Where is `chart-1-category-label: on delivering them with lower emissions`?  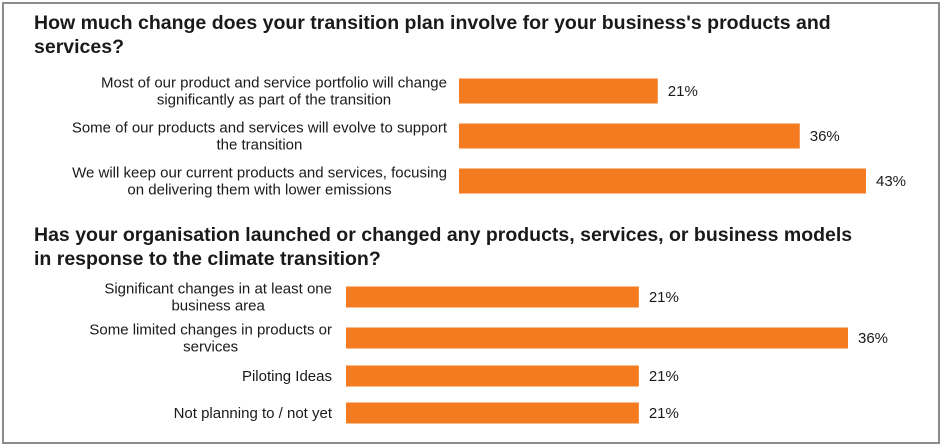
chart-1-category-label: on delivering them with lower emissions is located at coordinates (259, 190).